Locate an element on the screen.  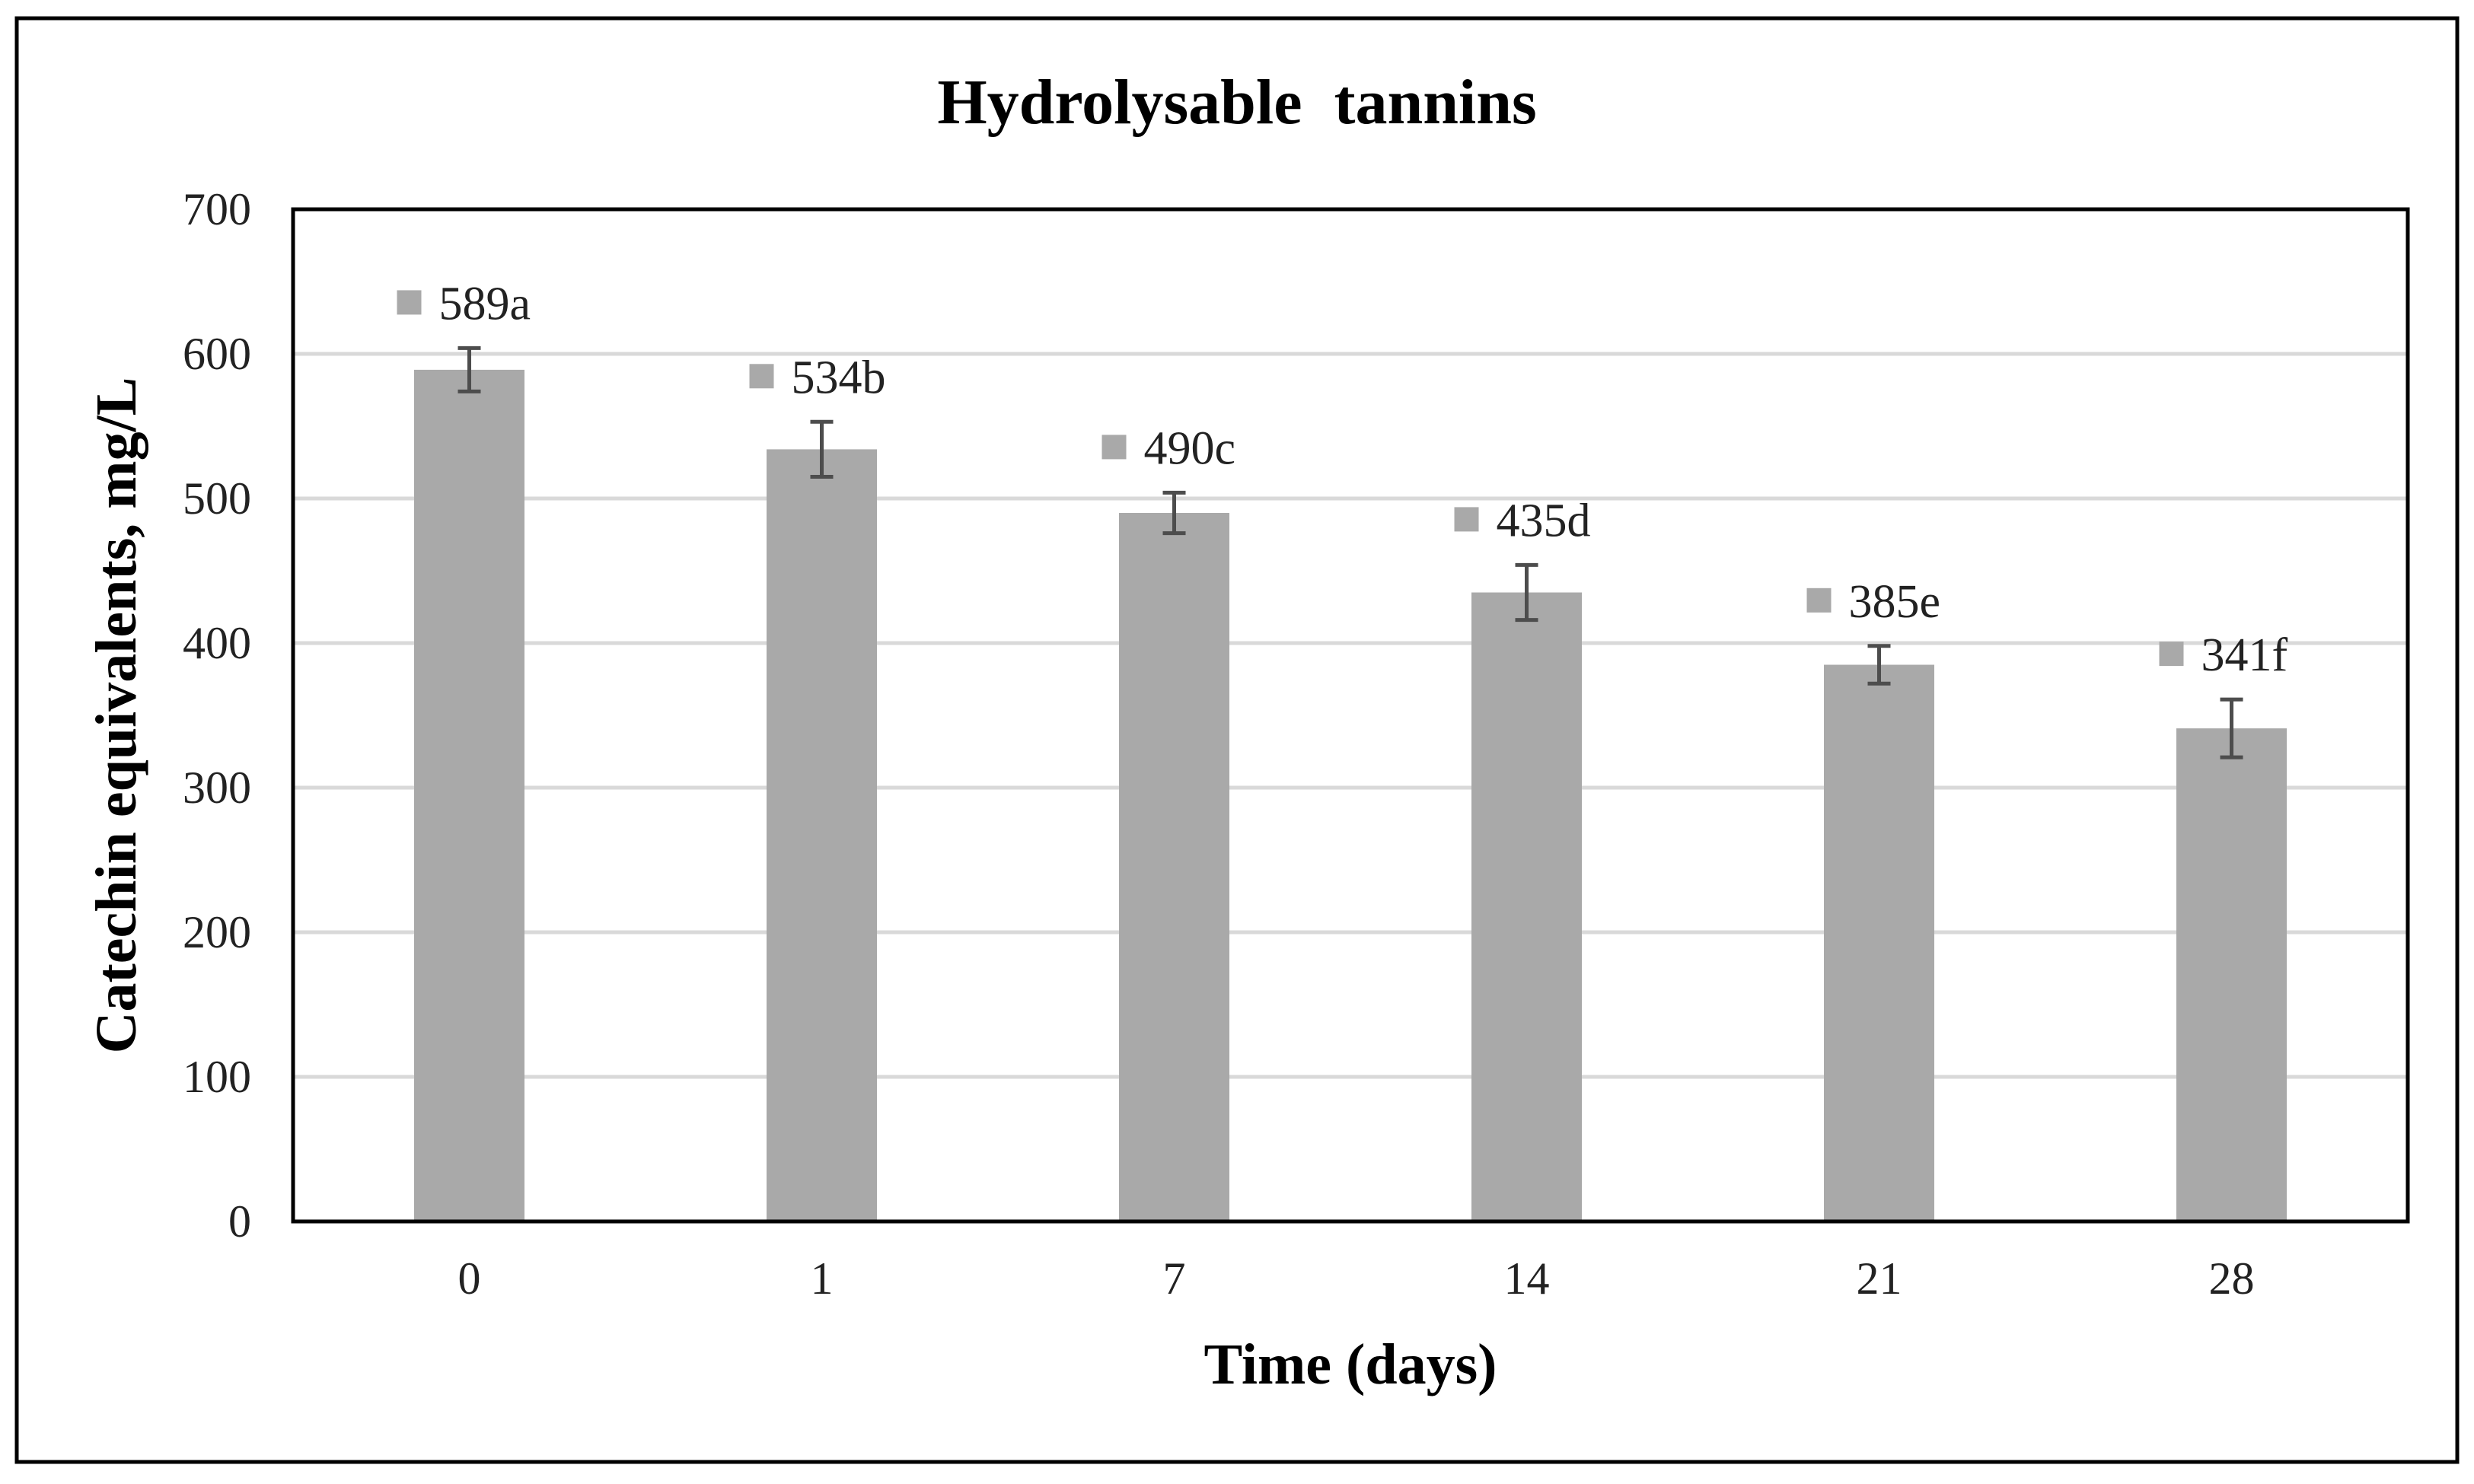
x-tick-label: 28 is located at coordinates (2232, 1278).